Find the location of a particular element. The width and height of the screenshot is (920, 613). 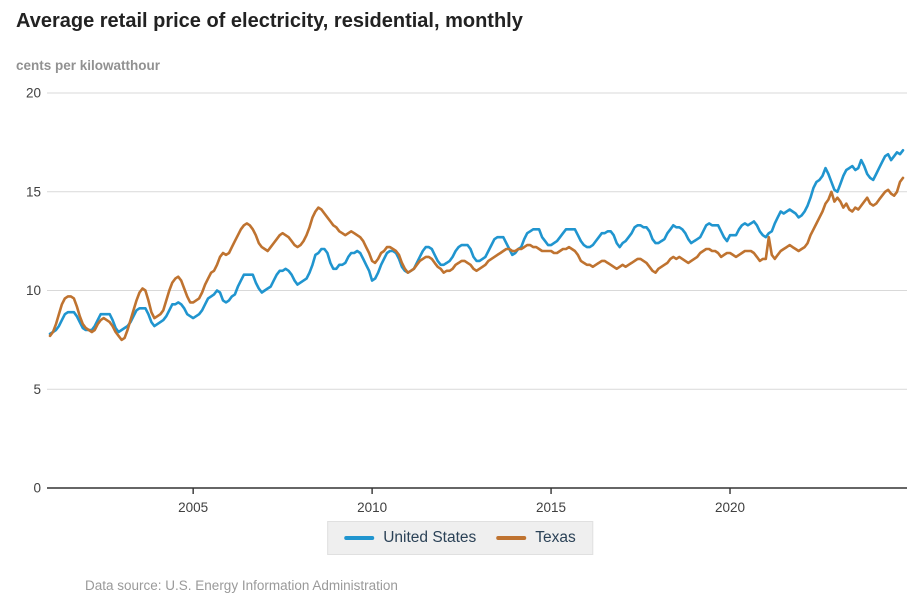

x-tick-label: 2010 is located at coordinates (372, 507).